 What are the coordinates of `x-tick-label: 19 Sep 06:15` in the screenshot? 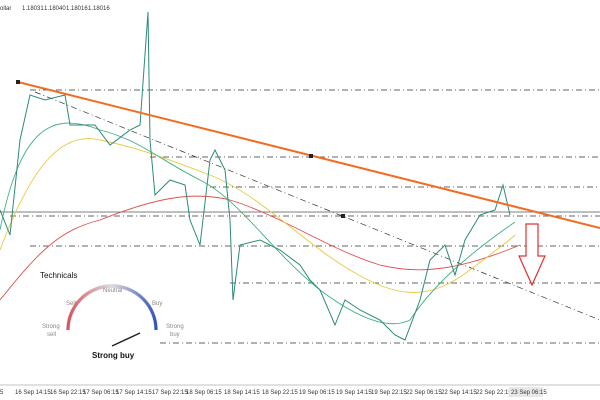 It's located at (317, 393).